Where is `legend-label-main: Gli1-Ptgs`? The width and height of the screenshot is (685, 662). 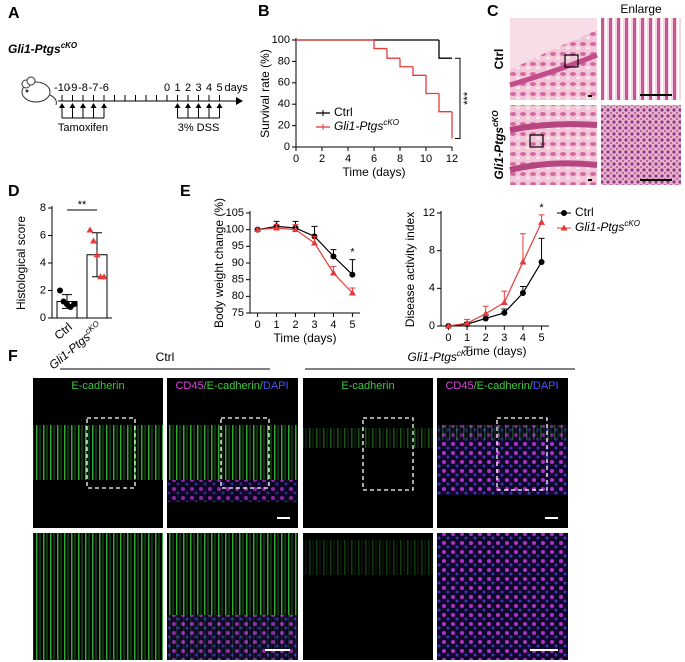
legend-label-main: Gli1-Ptgs is located at coordinates (599, 227).